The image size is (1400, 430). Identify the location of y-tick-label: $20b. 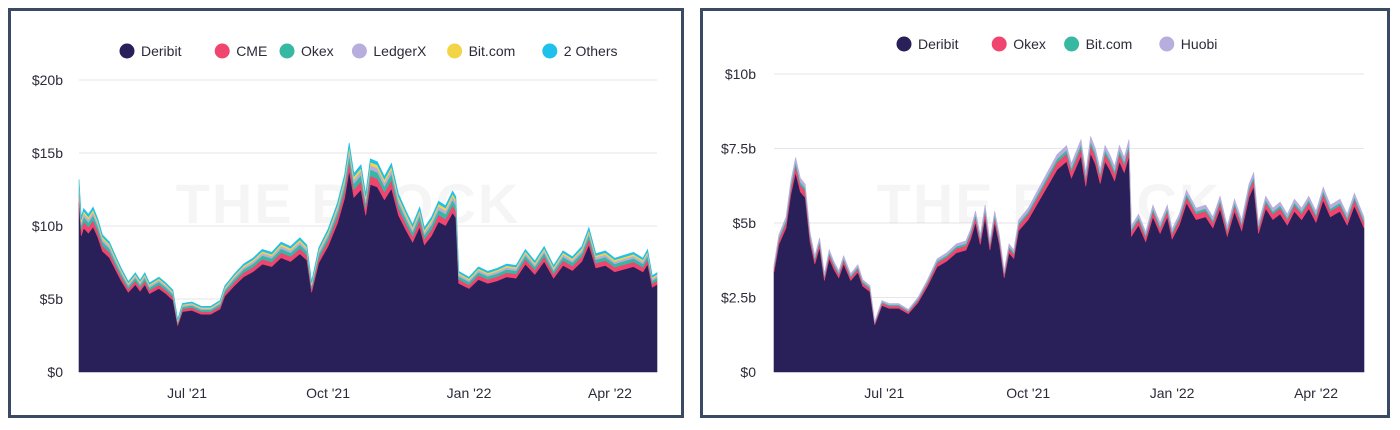
(47, 80).